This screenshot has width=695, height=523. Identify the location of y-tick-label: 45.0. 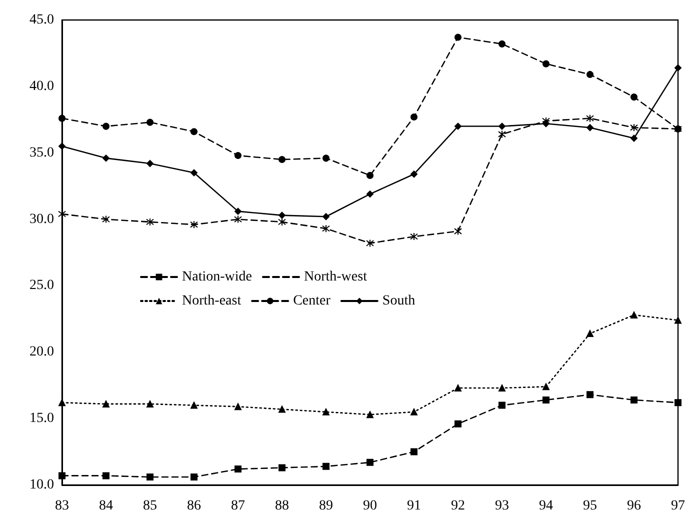
(42, 20).